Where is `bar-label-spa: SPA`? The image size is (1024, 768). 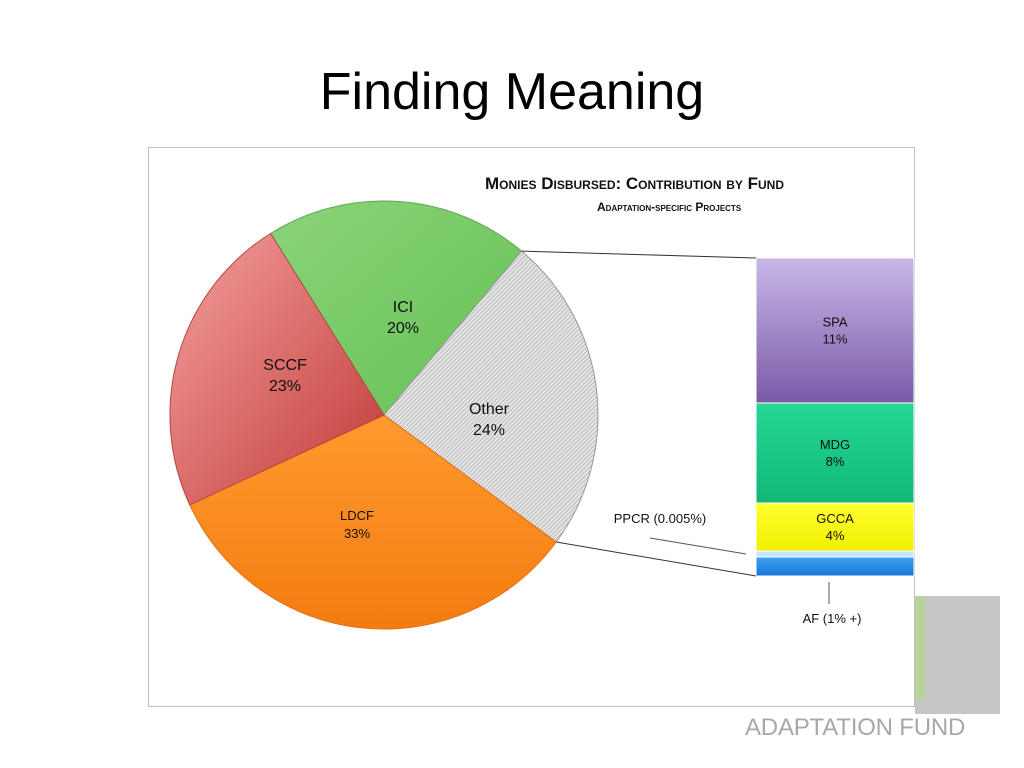 bar-label-spa: SPA is located at coordinates (834, 322).